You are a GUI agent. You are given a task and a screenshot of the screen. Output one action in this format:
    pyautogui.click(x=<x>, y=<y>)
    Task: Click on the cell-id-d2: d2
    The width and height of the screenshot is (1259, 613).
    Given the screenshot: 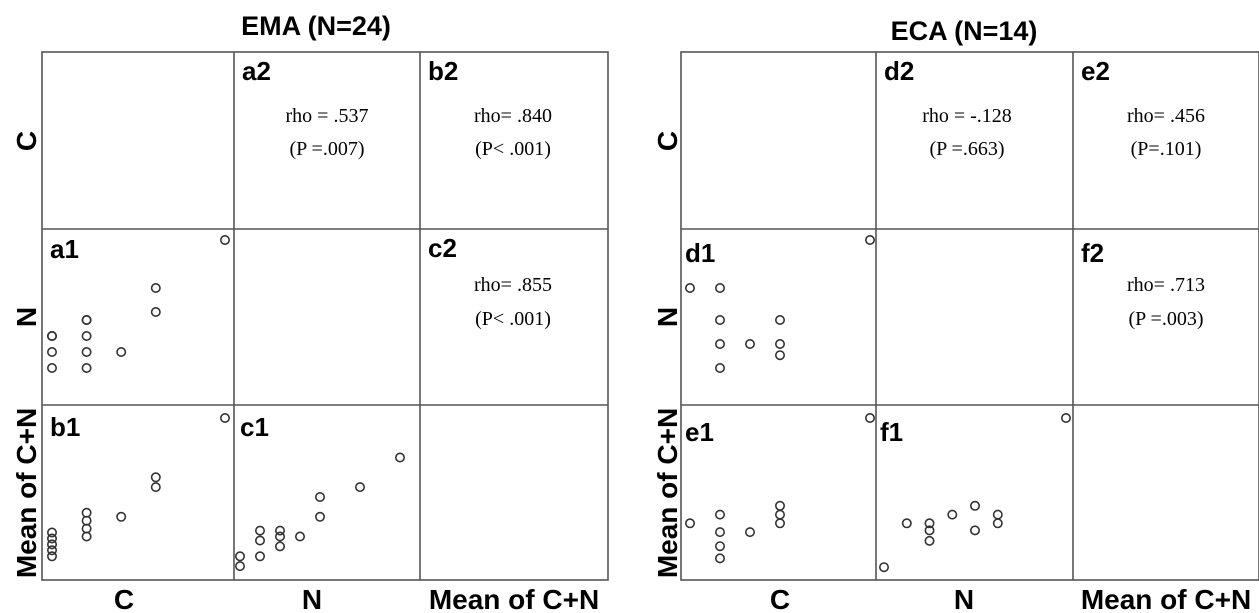 What is the action you would take?
    pyautogui.click(x=899, y=71)
    